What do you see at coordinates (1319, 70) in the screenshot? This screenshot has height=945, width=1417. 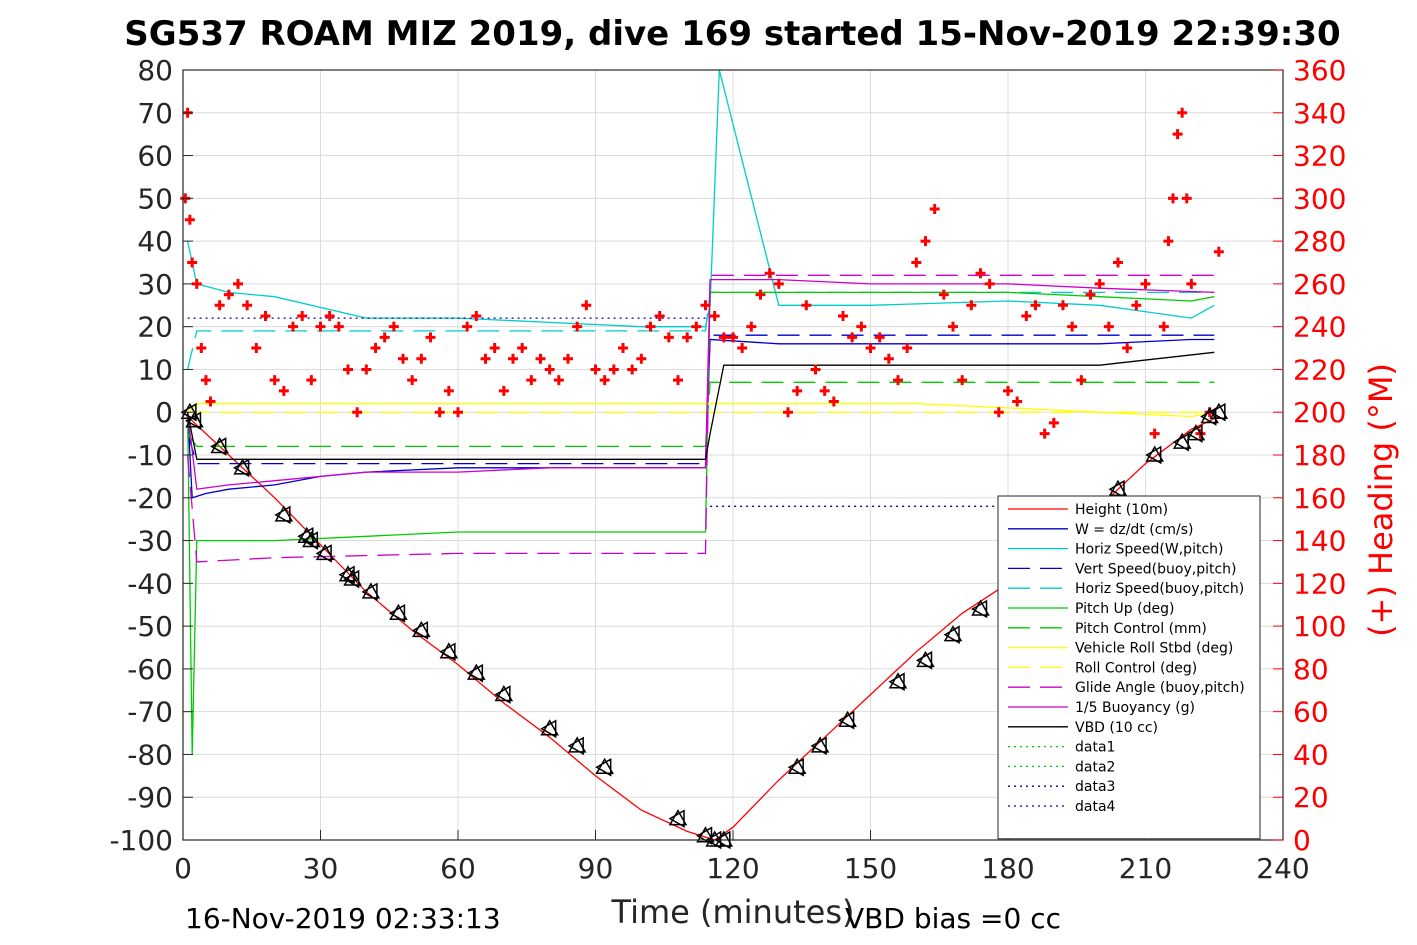 I see `right-tick-label: 360` at bounding box center [1319, 70].